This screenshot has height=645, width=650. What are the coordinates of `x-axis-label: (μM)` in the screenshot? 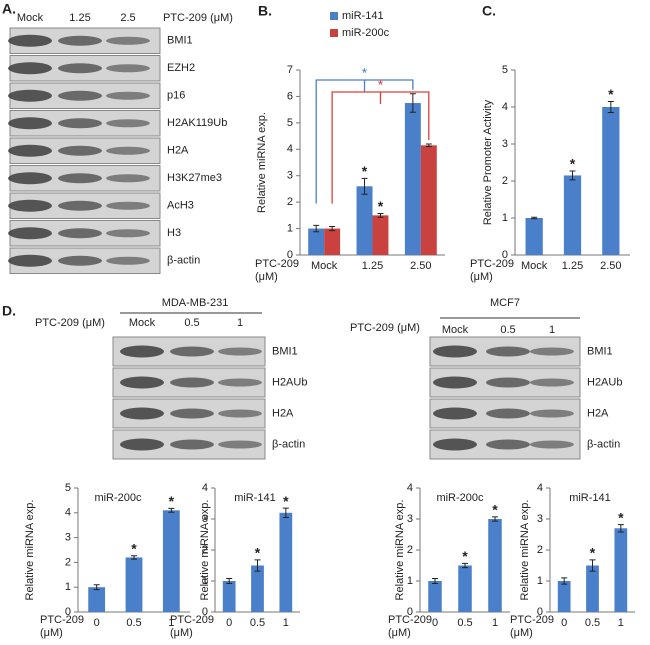 It's located at (181, 633).